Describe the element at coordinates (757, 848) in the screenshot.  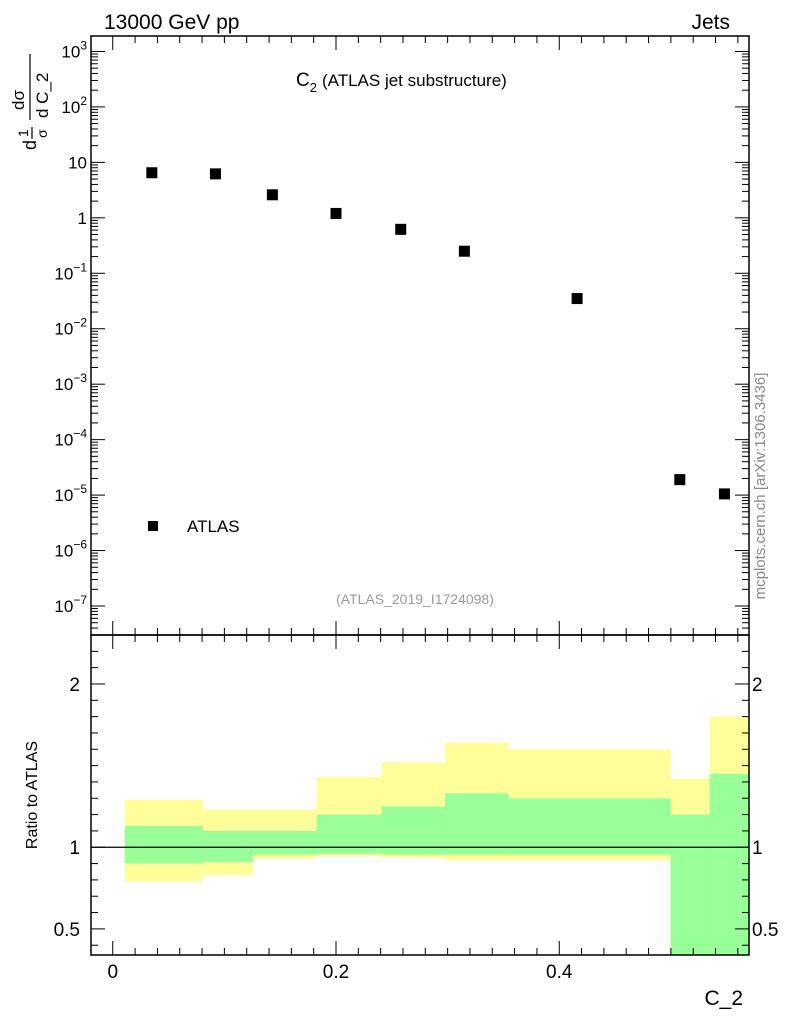
I see `ratio-y-tick-label-right: 1` at that location.